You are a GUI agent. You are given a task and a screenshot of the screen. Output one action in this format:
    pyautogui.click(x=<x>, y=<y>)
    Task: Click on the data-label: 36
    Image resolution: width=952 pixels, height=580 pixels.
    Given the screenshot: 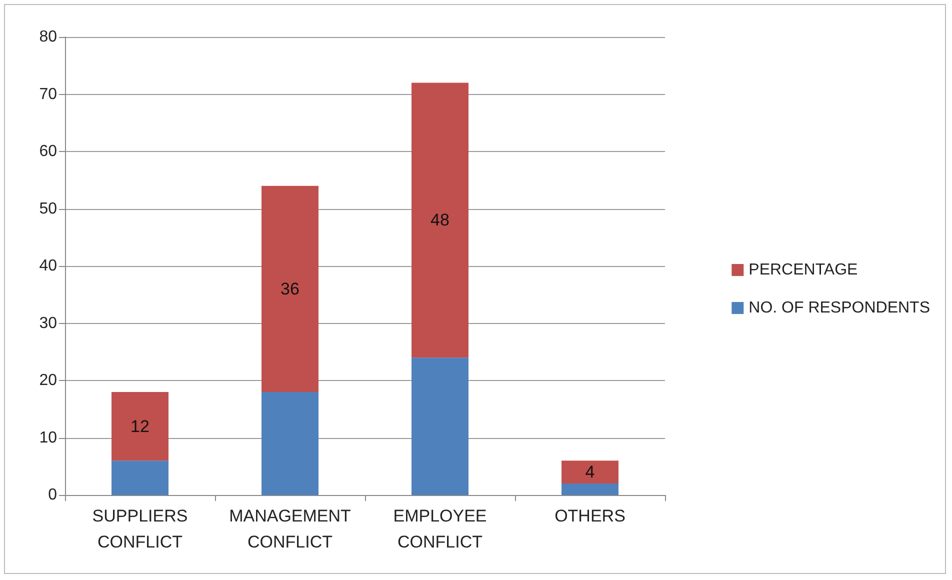 What is the action you would take?
    pyautogui.click(x=290, y=288)
    